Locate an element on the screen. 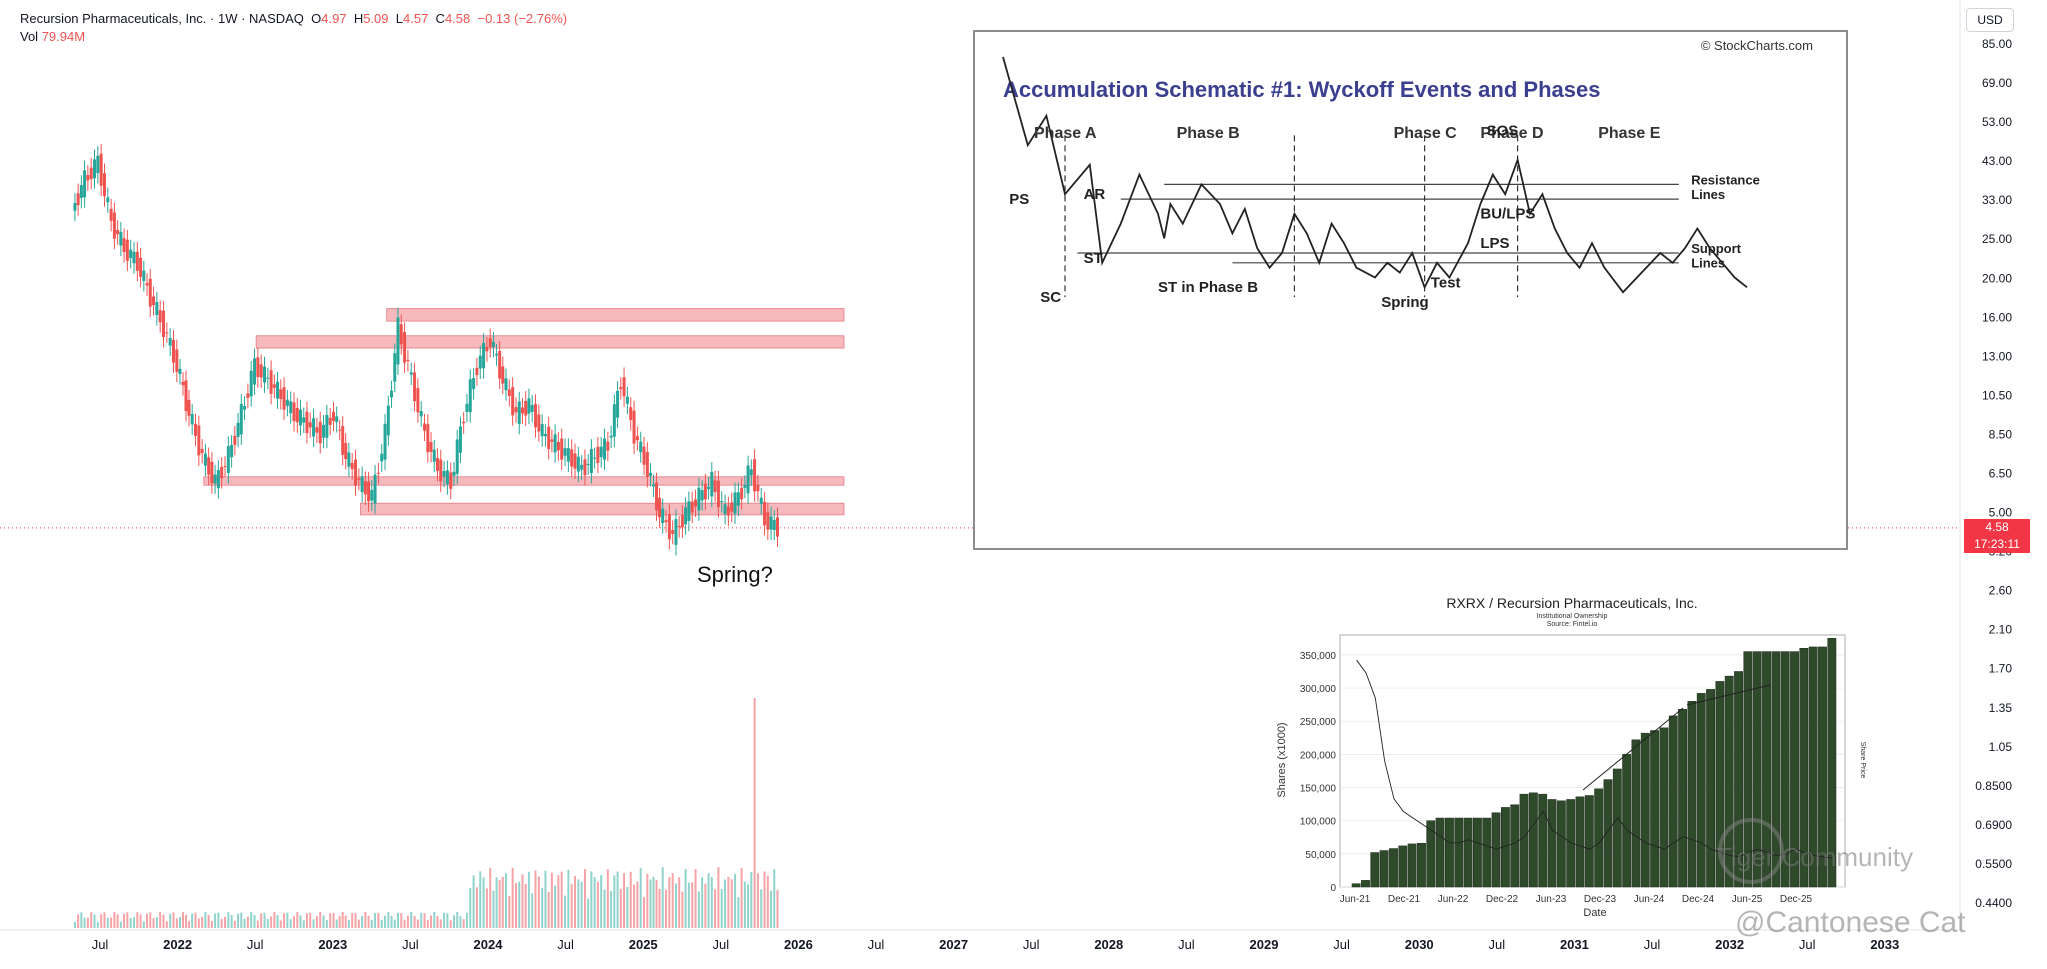 This screenshot has width=2047, height=969. inst-y-tick: 200,000 is located at coordinates (1318, 755).